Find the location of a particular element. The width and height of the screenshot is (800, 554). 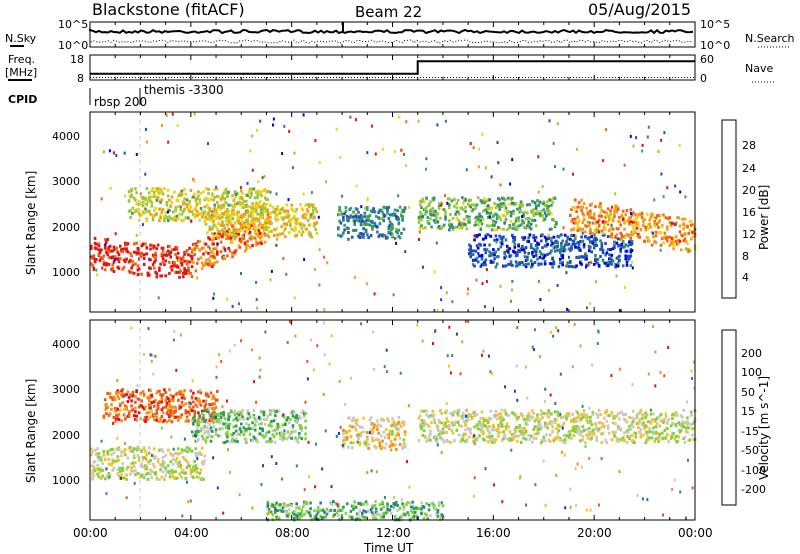

beam-title: Beam 22 is located at coordinates (388, 12).